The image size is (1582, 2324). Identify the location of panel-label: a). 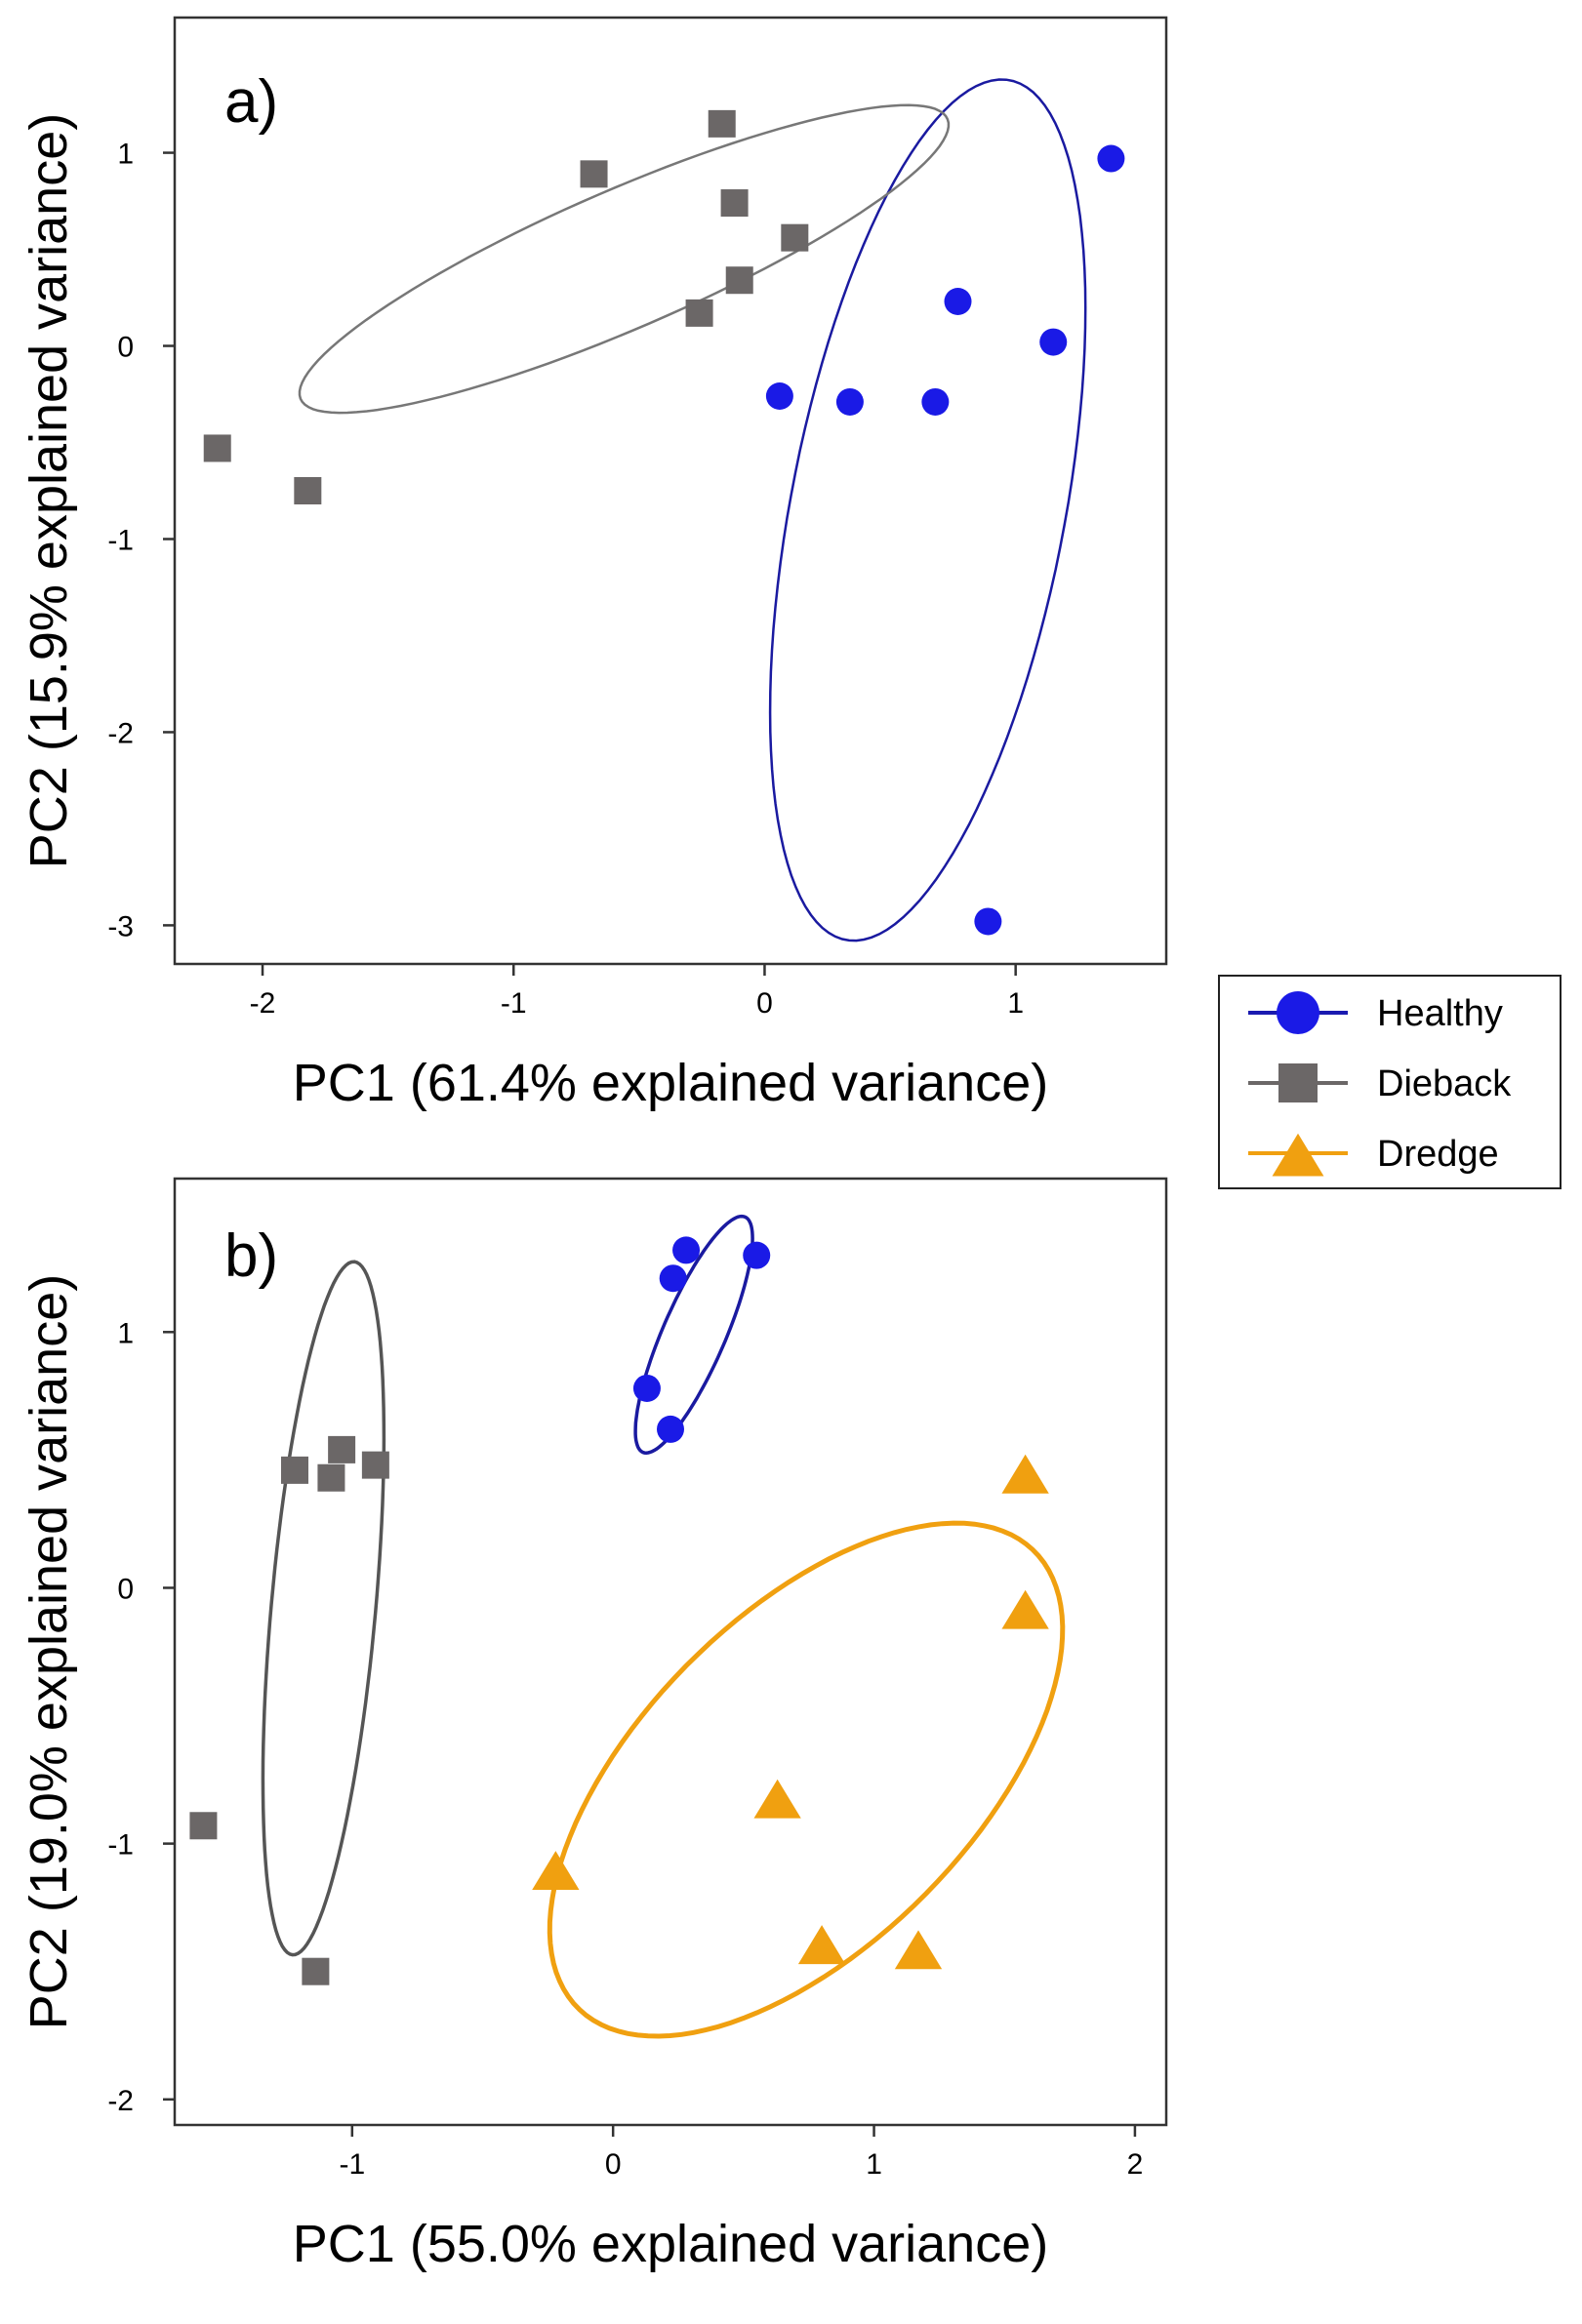
(251, 102).